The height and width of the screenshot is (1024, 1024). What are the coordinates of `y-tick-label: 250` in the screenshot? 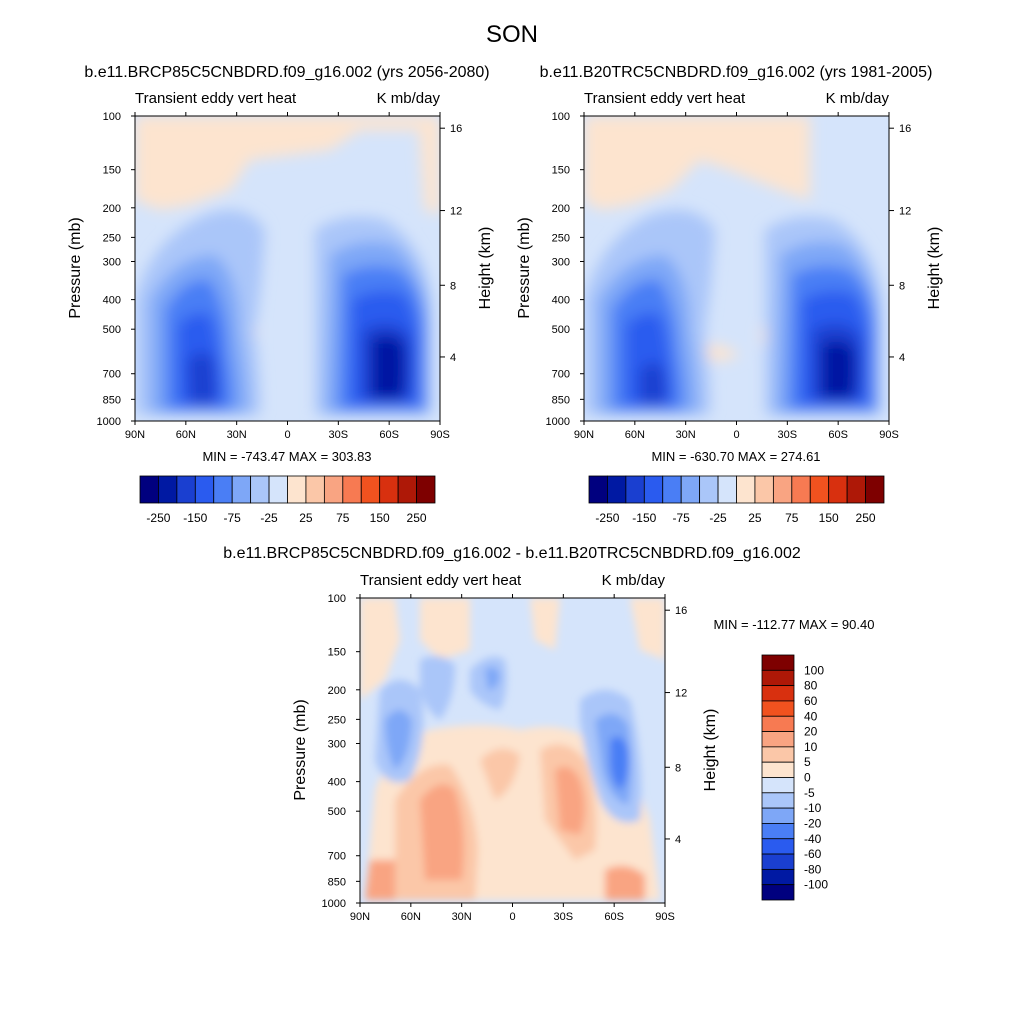 It's located at (112, 238).